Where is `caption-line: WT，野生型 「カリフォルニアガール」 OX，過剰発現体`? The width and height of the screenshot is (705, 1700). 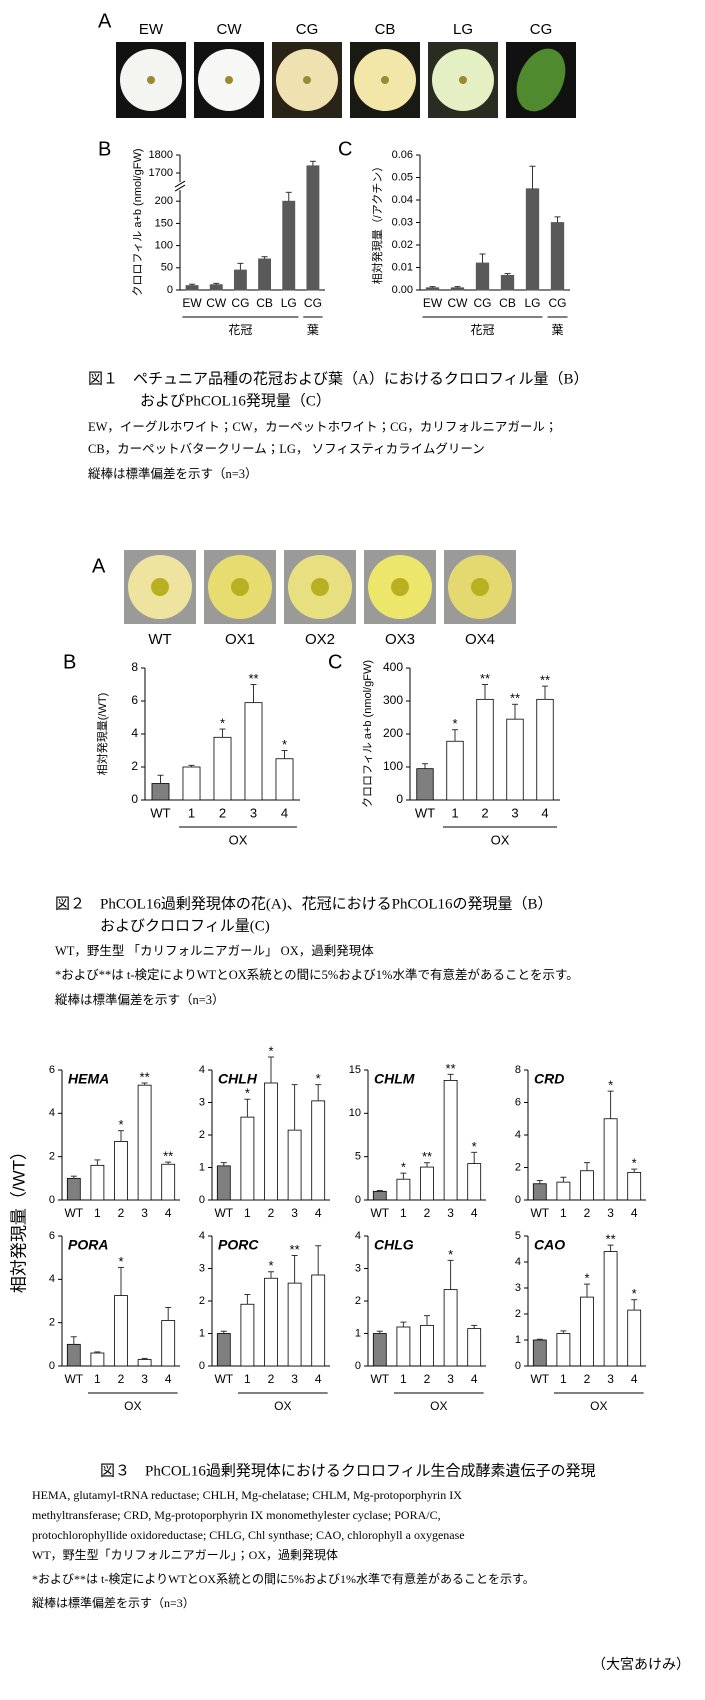 caption-line: WT，野生型 「カリフォルニアガール」 OX，過剰発現体 is located at coordinates (214, 951).